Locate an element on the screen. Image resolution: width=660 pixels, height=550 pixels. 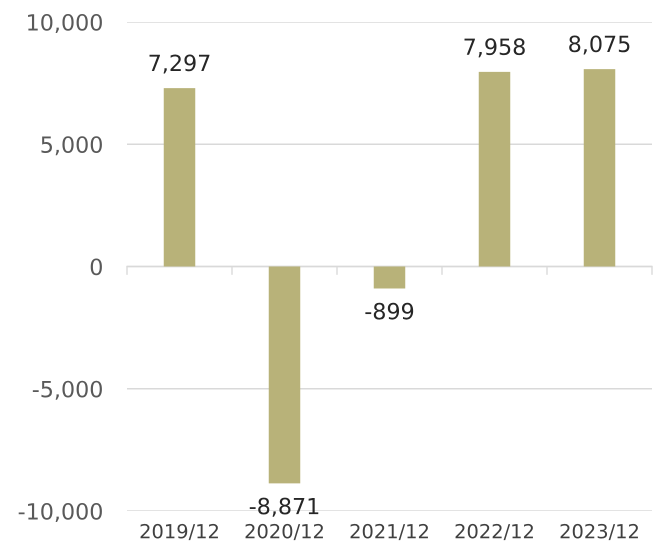
x-tick-label: 2022/12 is located at coordinates (494, 532).